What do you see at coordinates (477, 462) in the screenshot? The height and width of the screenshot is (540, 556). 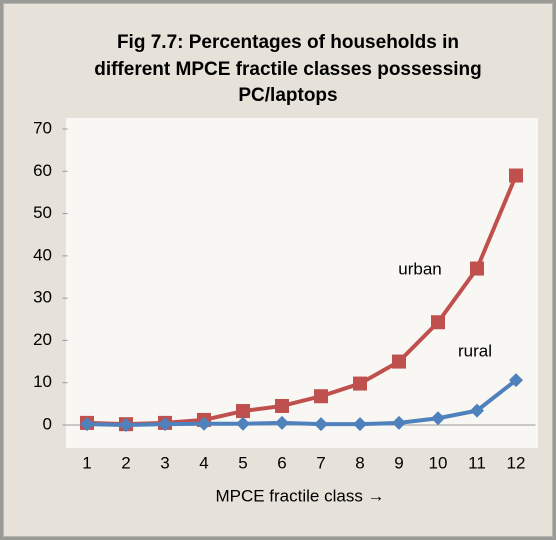 I see `x-tick-label: 11` at bounding box center [477, 462].